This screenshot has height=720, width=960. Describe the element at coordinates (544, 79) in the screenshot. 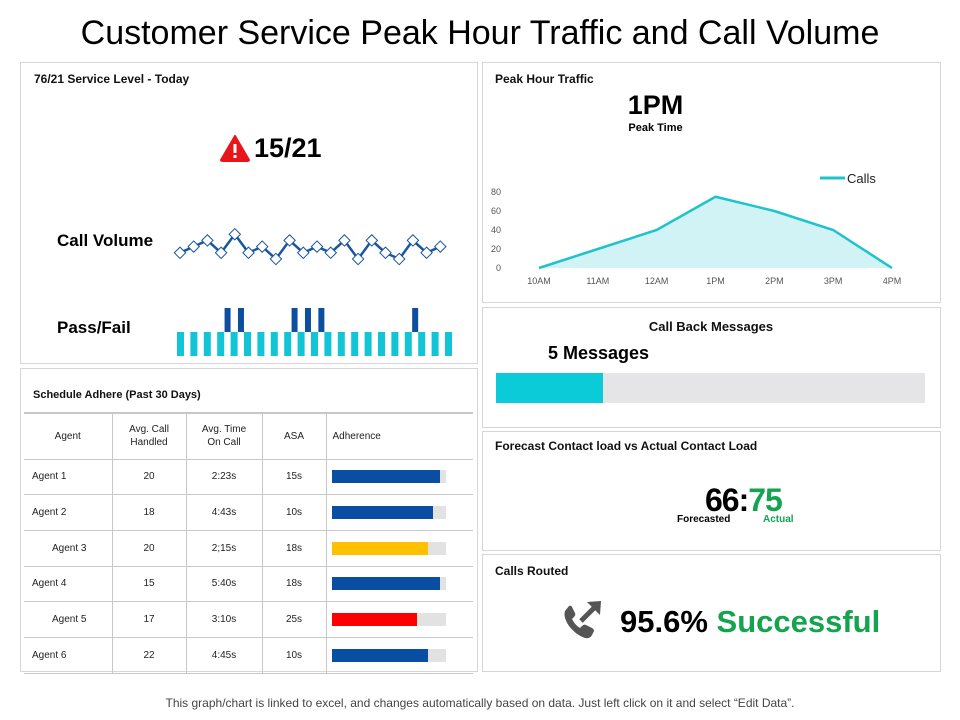

I see `peak-title: Peak Hour Traffic` at that location.